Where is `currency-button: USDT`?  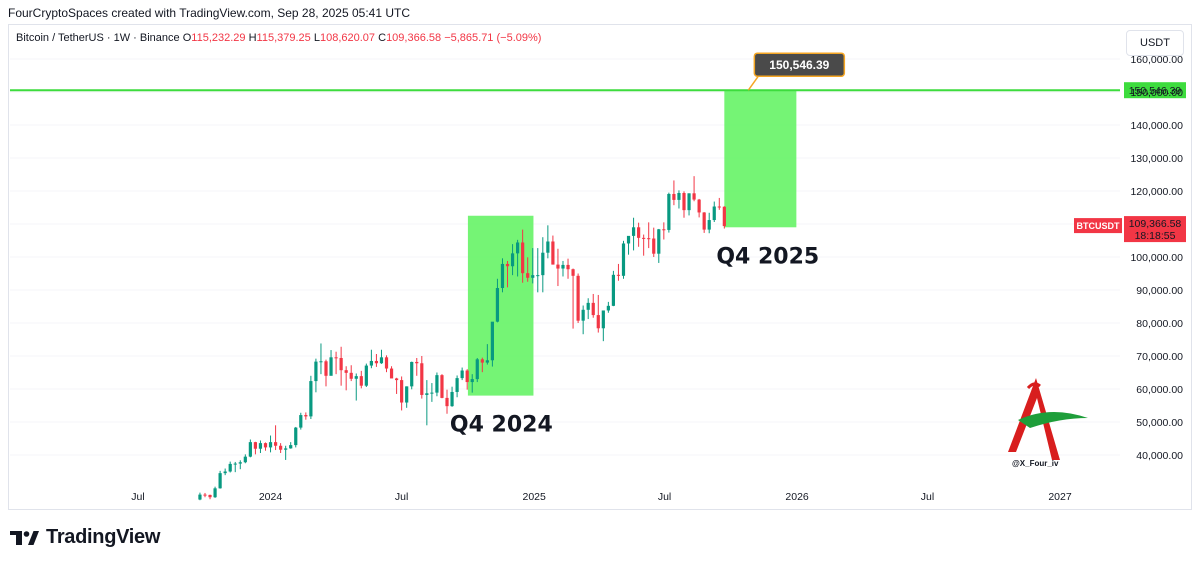 currency-button: USDT is located at coordinates (1155, 43).